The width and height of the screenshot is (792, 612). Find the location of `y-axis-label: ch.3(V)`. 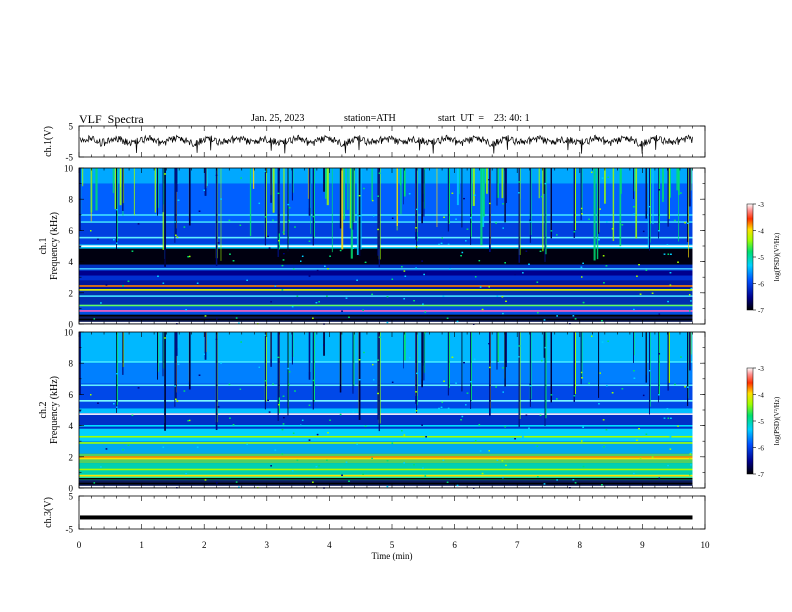

y-axis-label: ch.3(V) is located at coordinates (48, 512).